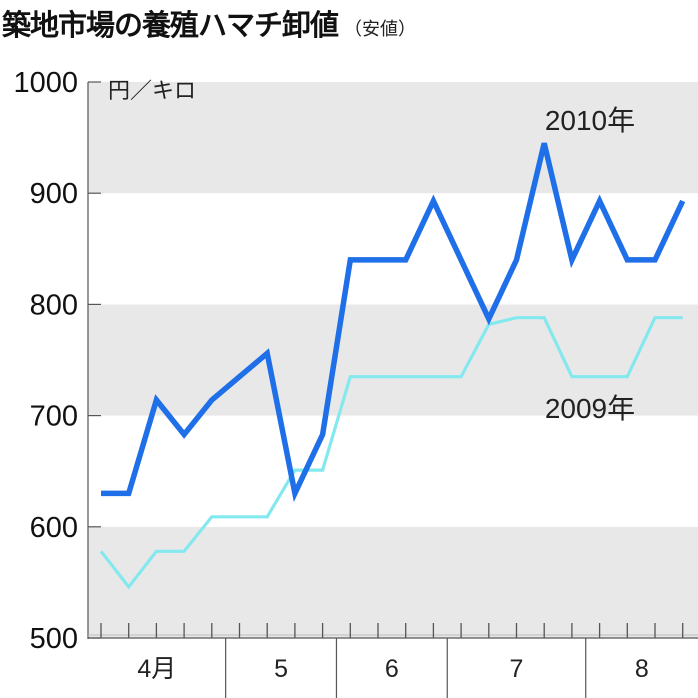 This screenshot has height=698, width=698. Describe the element at coordinates (54, 528) in the screenshot. I see `y-tick-label: 600` at that location.